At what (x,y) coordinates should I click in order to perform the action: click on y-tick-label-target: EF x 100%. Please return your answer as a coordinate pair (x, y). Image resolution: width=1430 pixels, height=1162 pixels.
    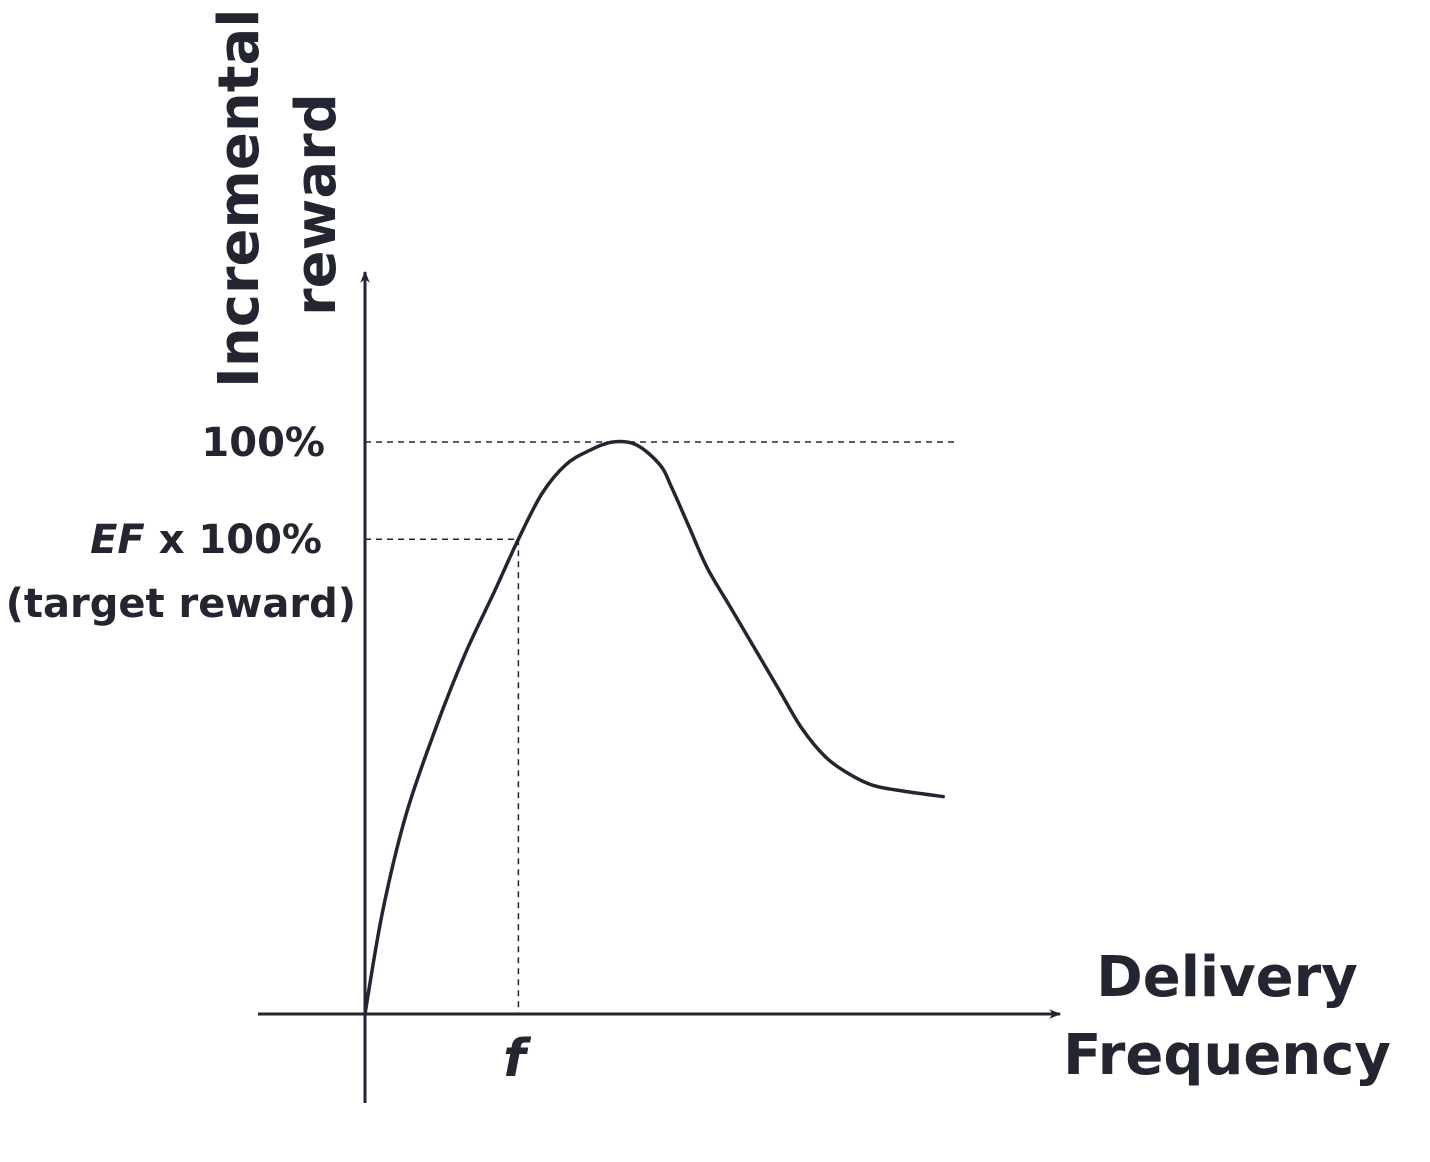
    Looking at the image, I should click on (206, 540).